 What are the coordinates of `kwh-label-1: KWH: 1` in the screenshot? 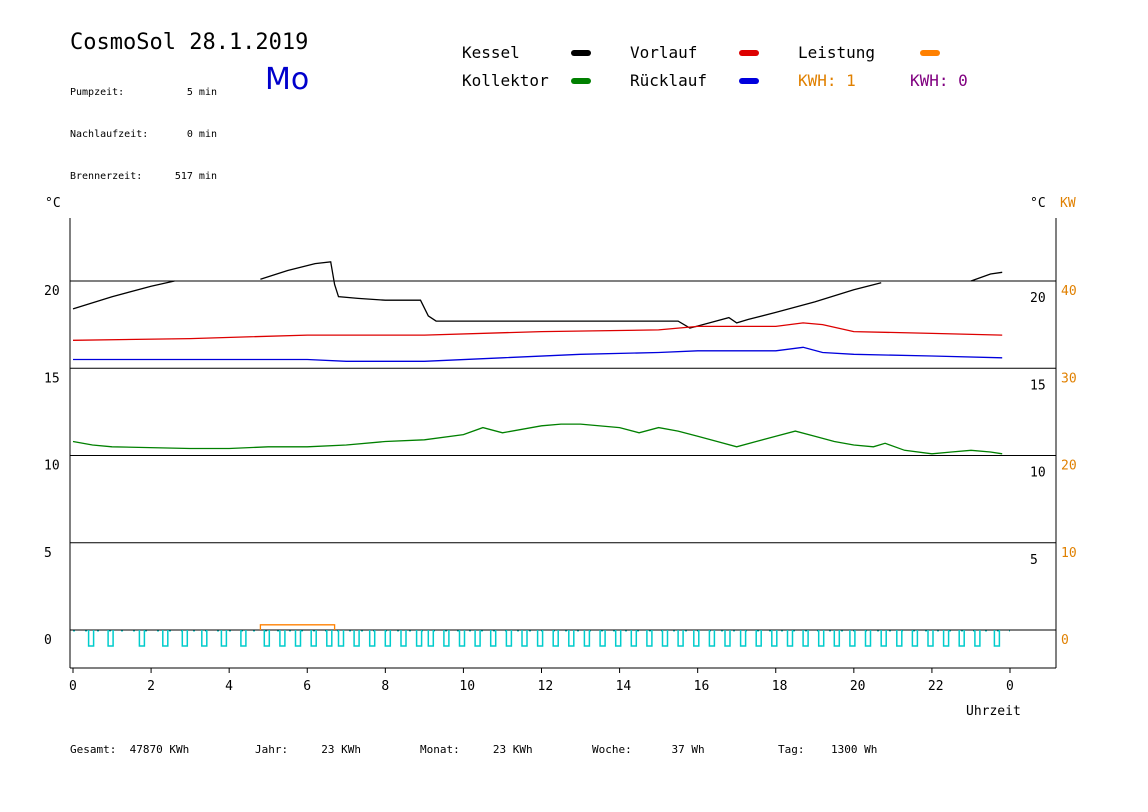 It's located at (827, 80).